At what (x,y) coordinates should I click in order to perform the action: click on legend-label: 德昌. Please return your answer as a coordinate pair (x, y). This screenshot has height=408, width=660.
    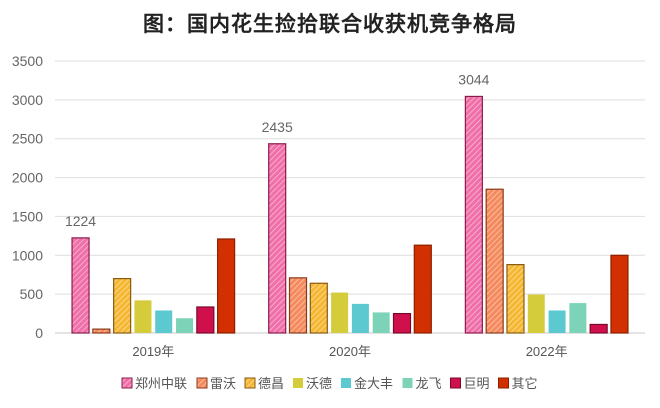
    Looking at the image, I should click on (271, 383).